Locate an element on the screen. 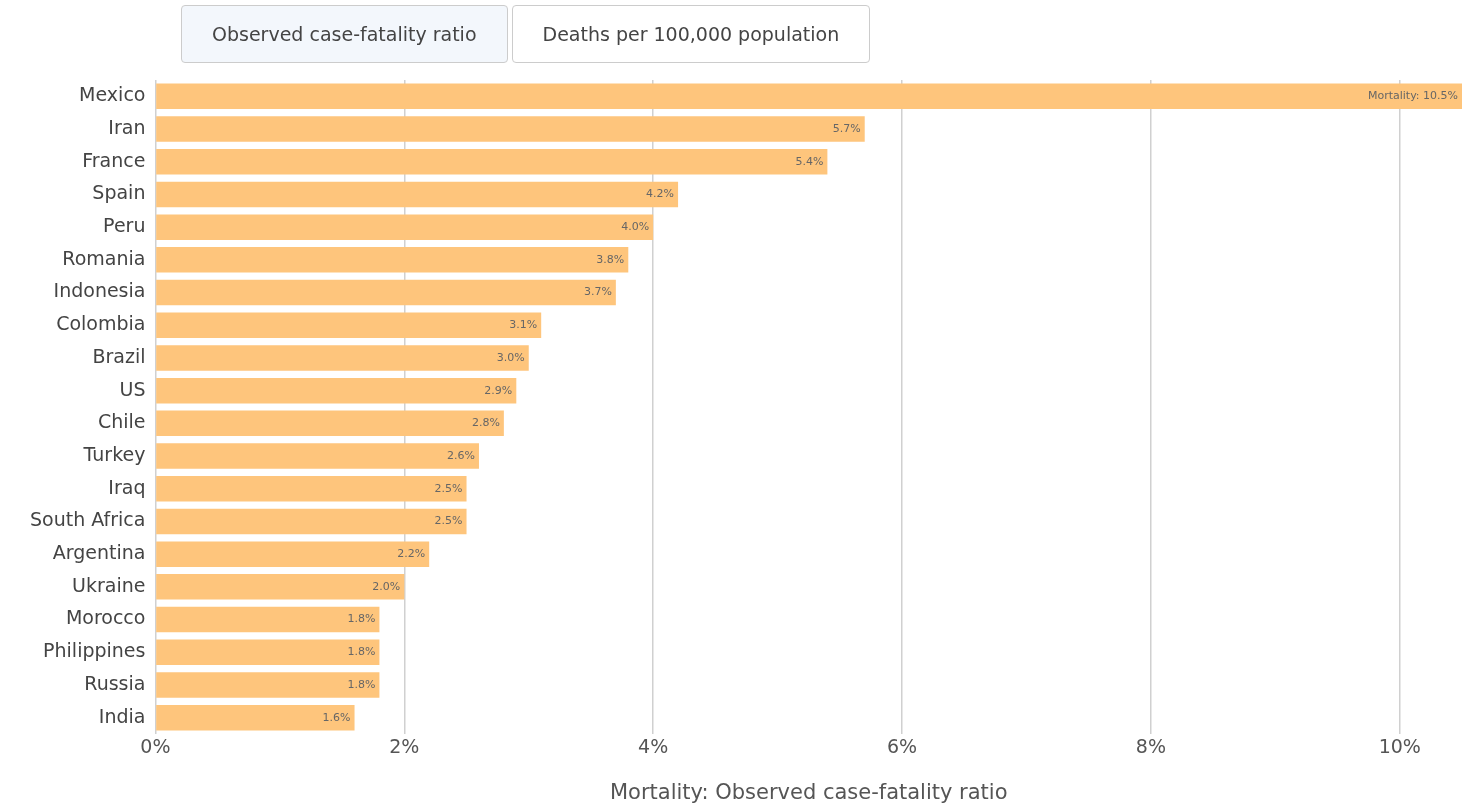 The height and width of the screenshot is (810, 1464). x-tick-label: 0% is located at coordinates (155, 746).